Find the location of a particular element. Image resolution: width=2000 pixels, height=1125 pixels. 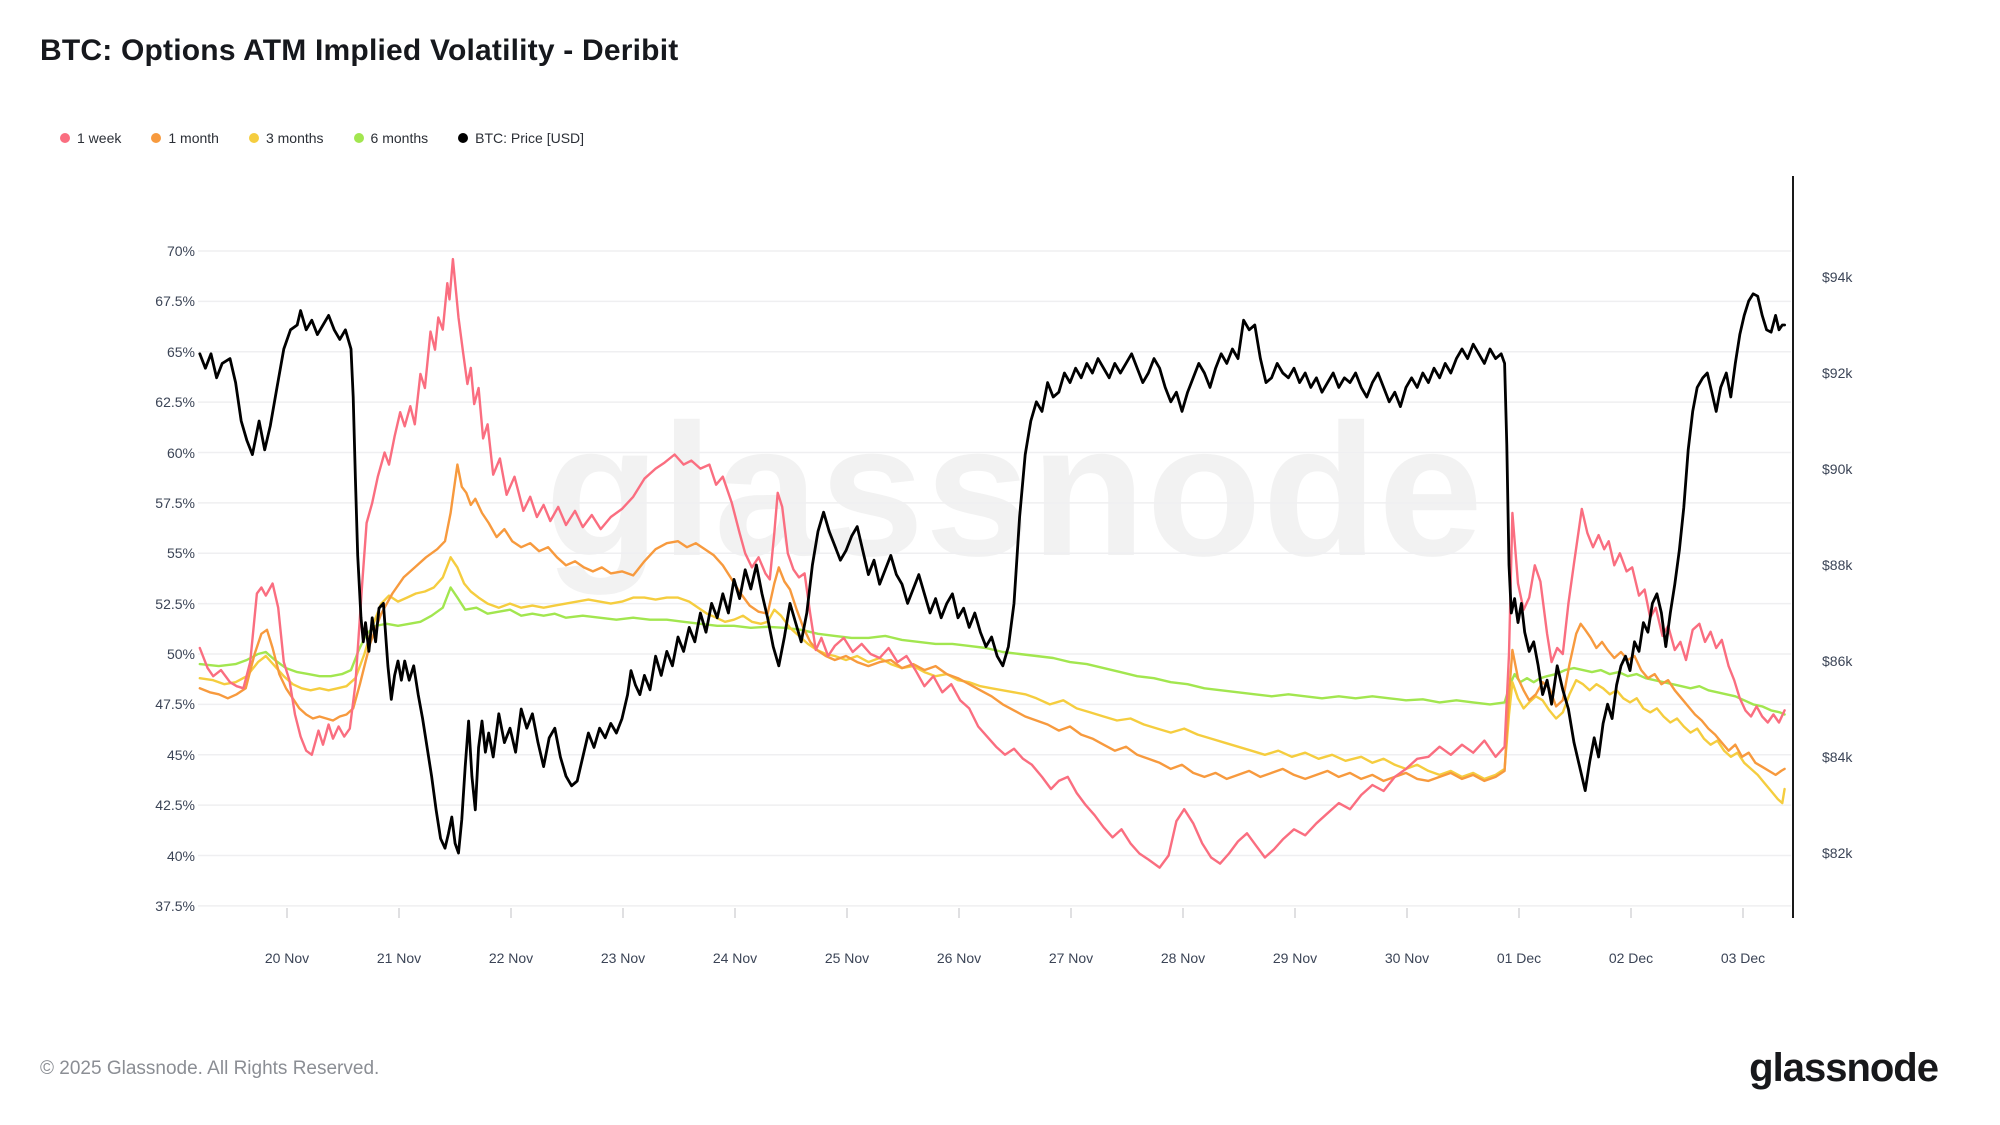

legend-item-1-week: 1 week is located at coordinates (90, 138).